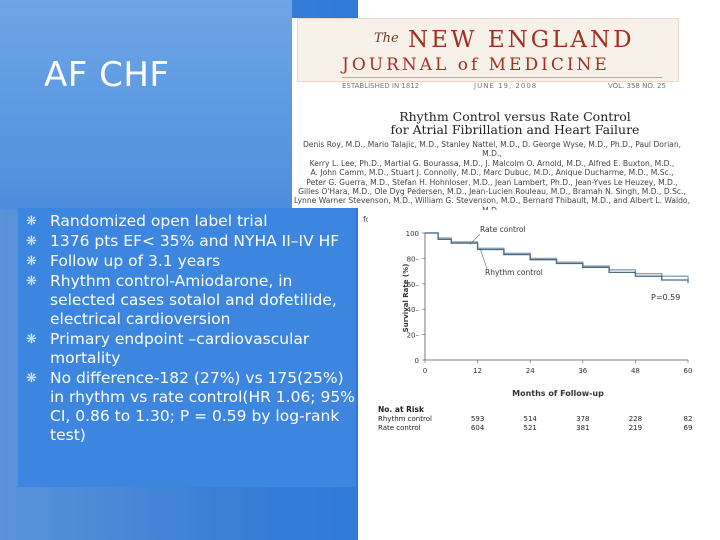  I want to click on journal-volume: VOL. 358 NO. 25, so click(637, 86).